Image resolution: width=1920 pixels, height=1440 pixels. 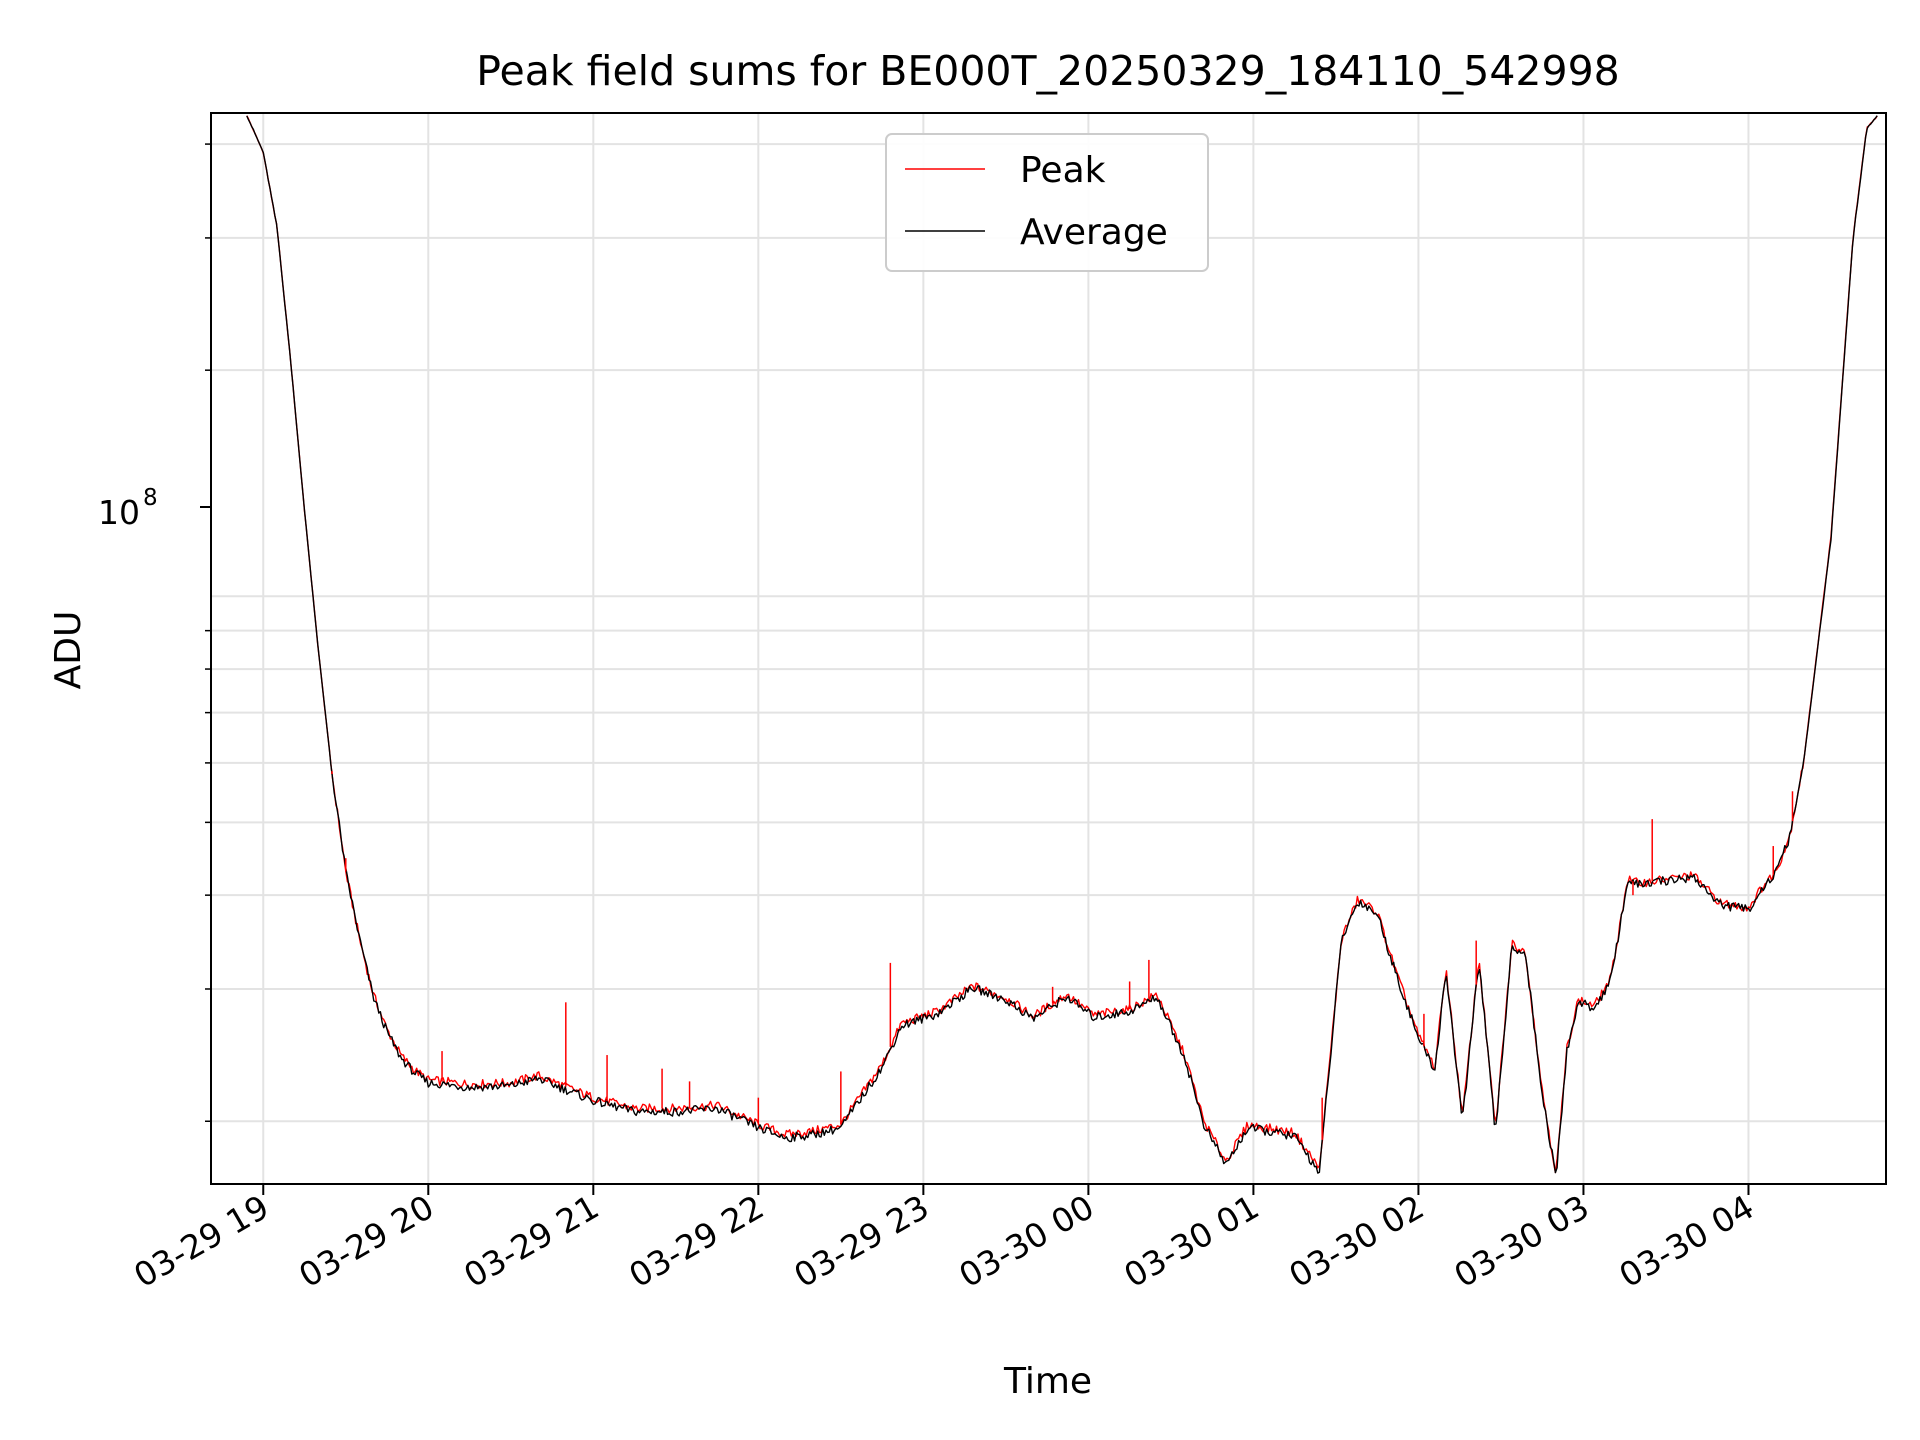 I want to click on x-axis-label: Time, so click(x=1047, y=1381).